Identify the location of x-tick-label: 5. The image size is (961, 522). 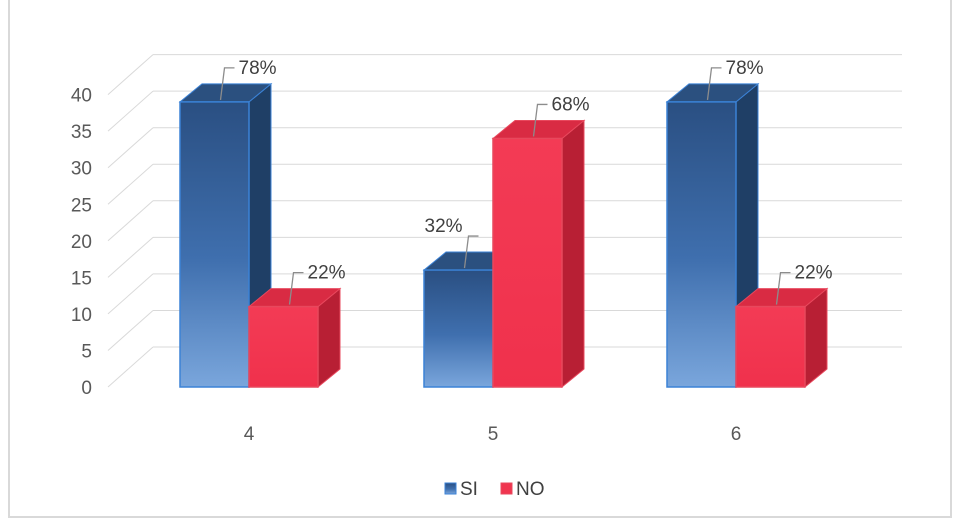
(493, 434).